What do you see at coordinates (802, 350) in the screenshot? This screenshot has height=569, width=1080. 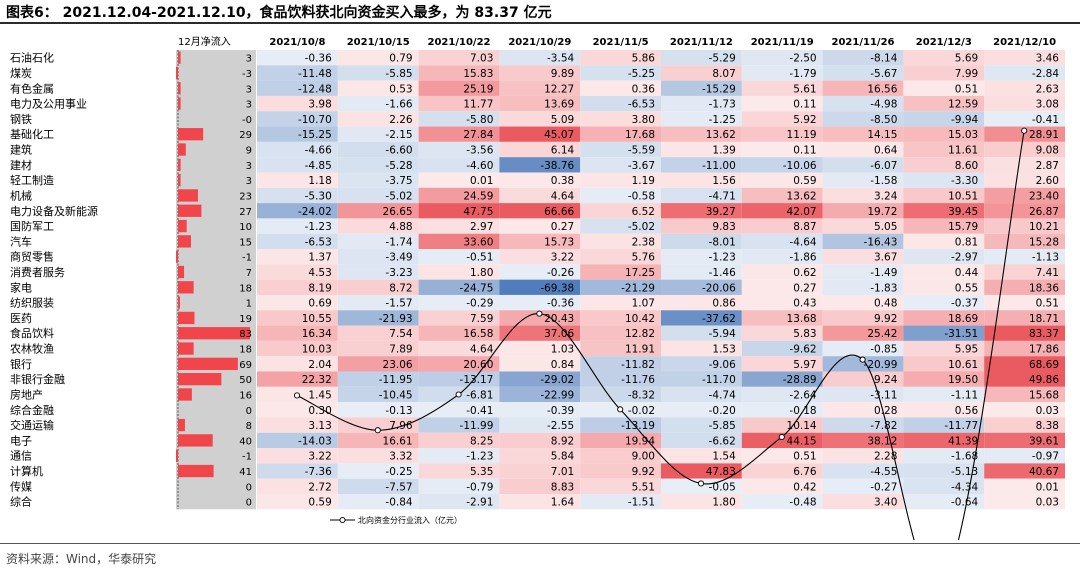 I see `cell-value: -9.62` at bounding box center [802, 350].